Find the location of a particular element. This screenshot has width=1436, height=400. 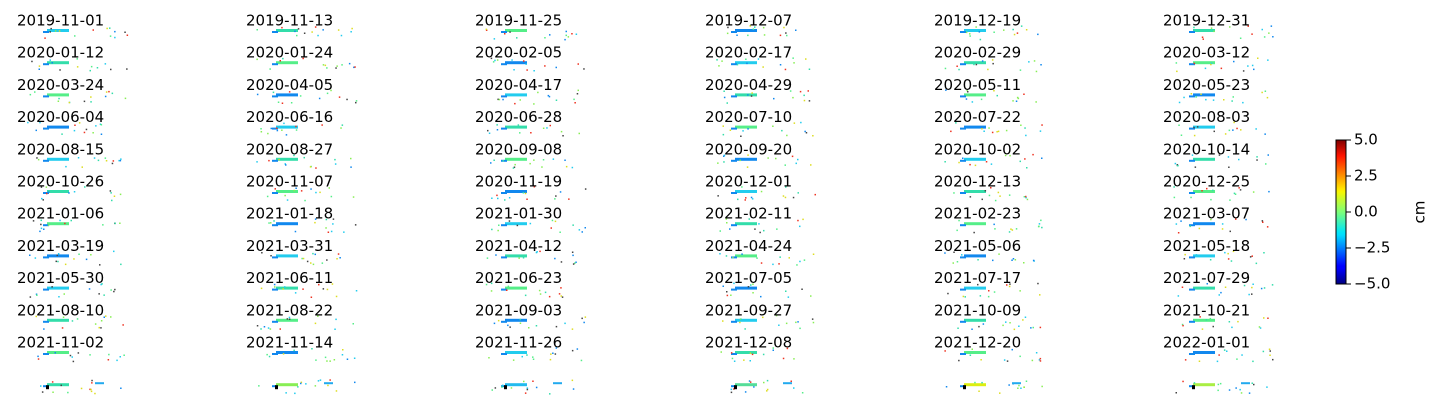

map-date-label: 2021-04-24 is located at coordinates (748, 246).